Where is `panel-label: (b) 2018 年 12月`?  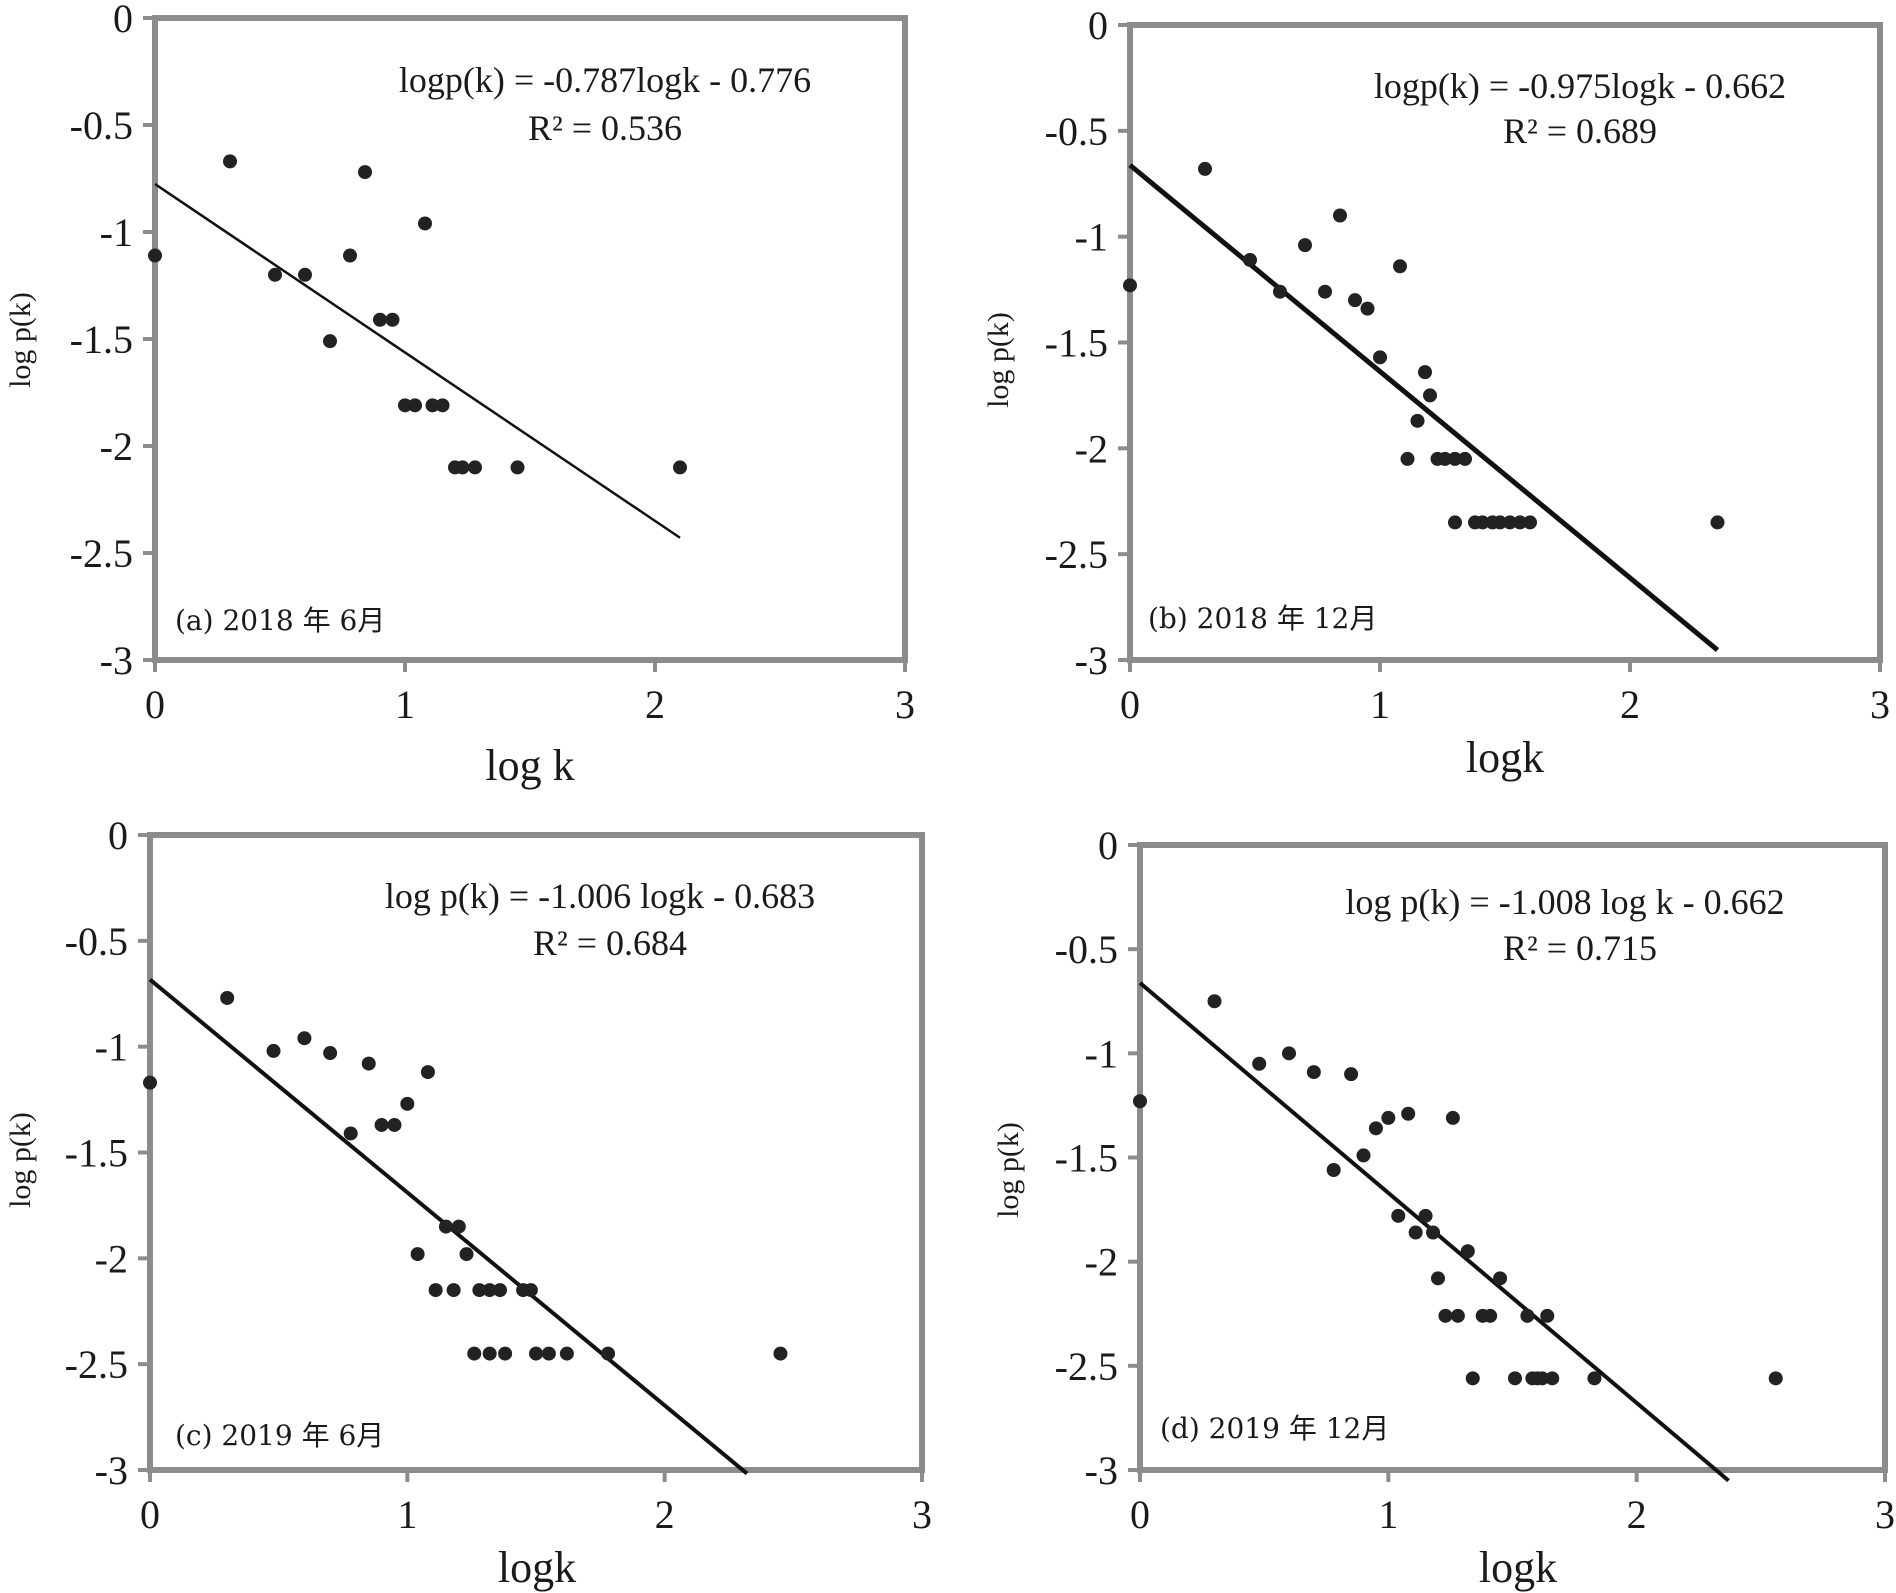
panel-label: (b) 2018 年 12月 is located at coordinates (1262, 618).